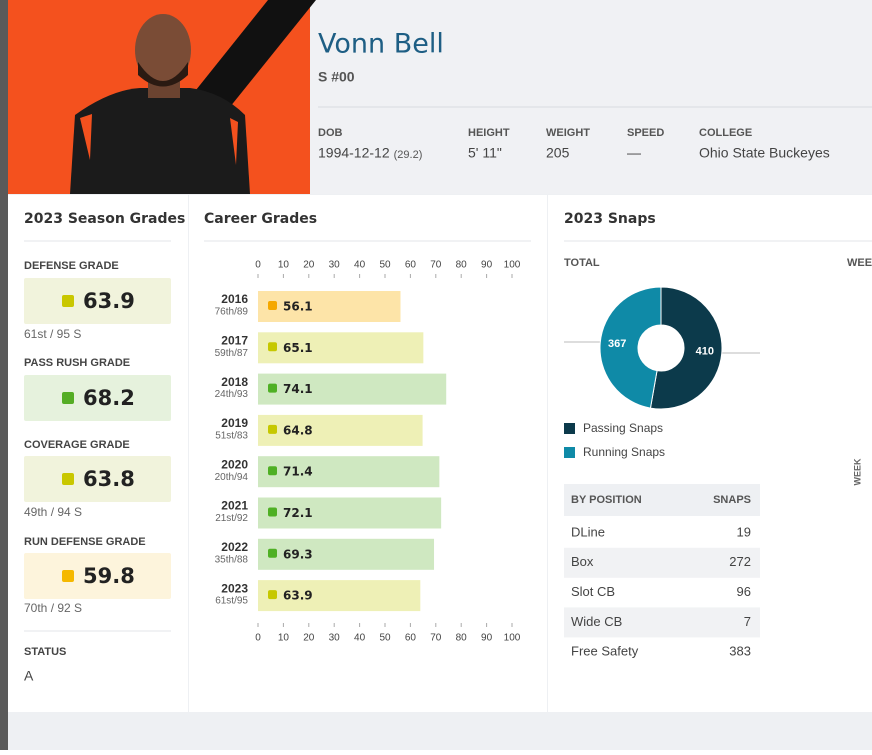  I want to click on field-value: 5' 11", so click(485, 153).